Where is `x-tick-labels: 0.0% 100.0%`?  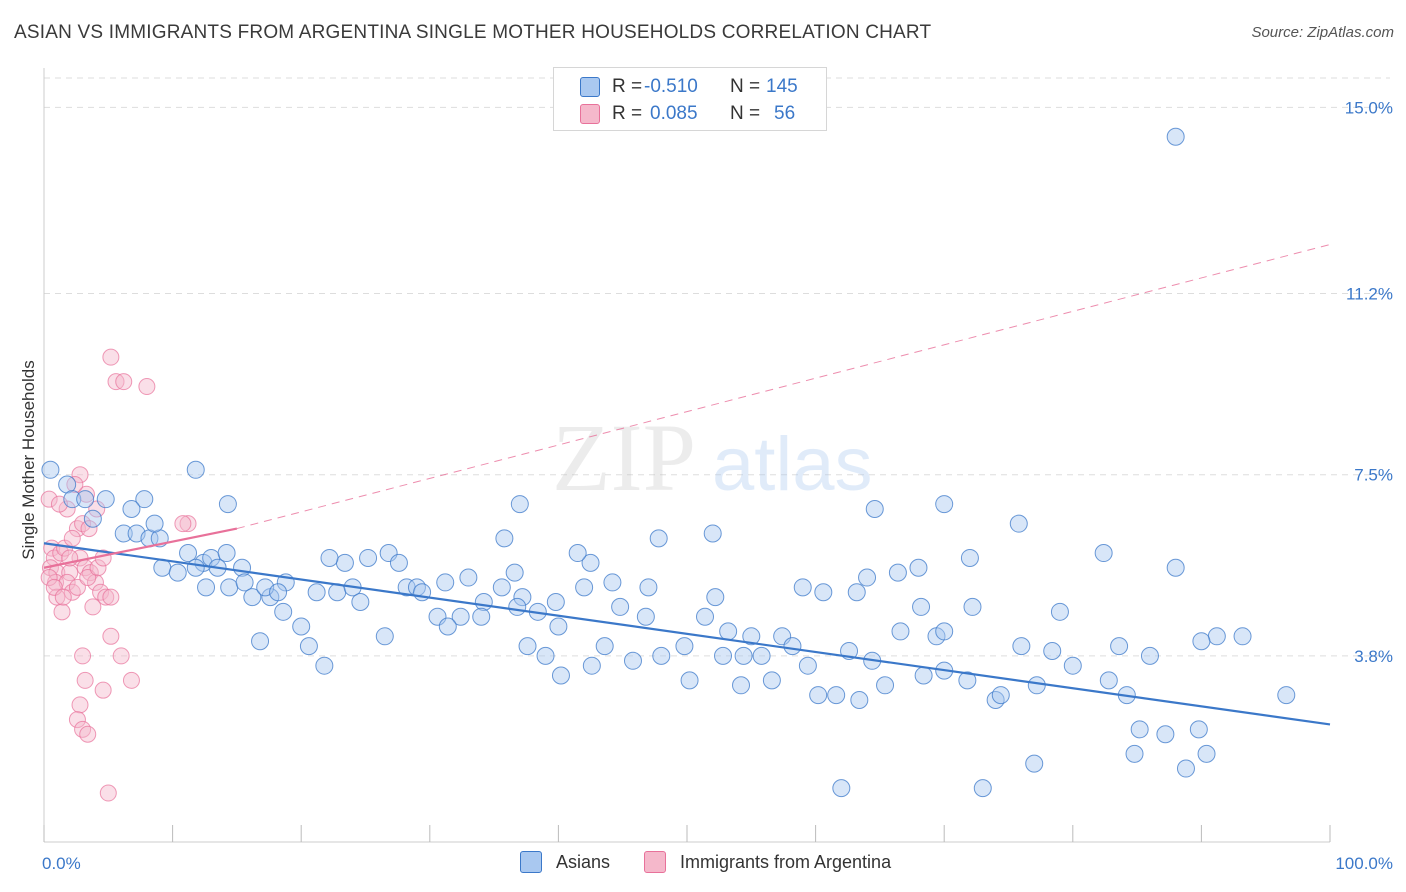 x-tick-labels: 0.0% 100.0% is located at coordinates (717, 863).